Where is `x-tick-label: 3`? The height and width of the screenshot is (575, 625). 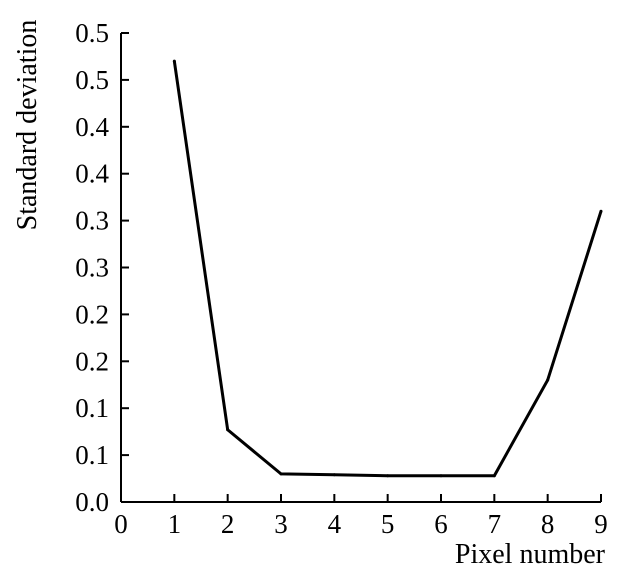 x-tick-label: 3 is located at coordinates (281, 524).